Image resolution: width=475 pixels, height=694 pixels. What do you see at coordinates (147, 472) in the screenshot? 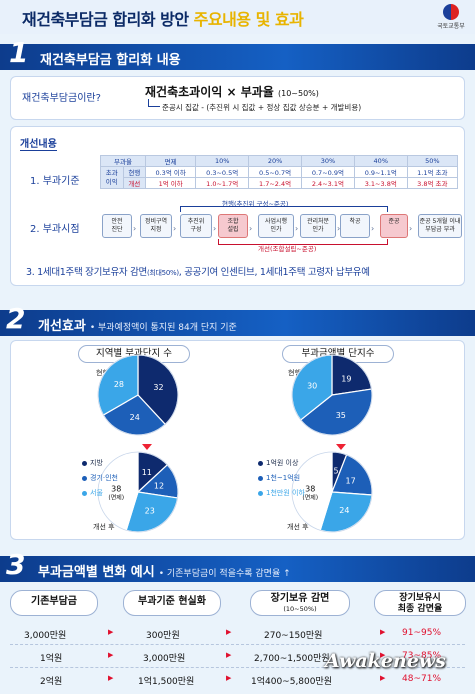
I see `pie-value-label: 11` at bounding box center [147, 472].